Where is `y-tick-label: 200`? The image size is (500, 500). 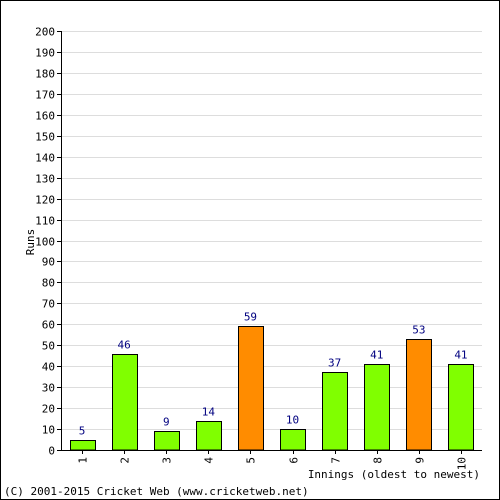 y-tick-label: 200 is located at coordinates (45, 32).